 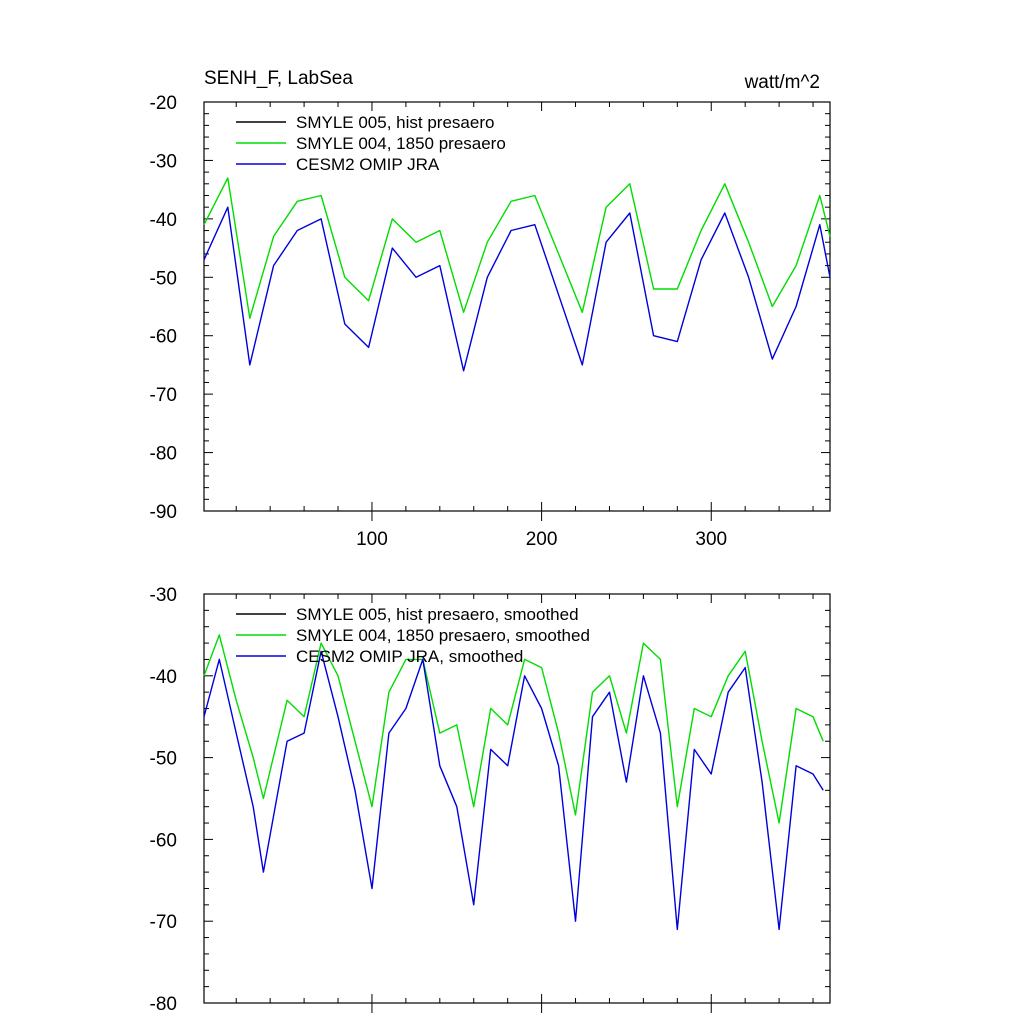 I want to click on legend-entry: CESM2 OMIP JRA, so click(x=368, y=164).